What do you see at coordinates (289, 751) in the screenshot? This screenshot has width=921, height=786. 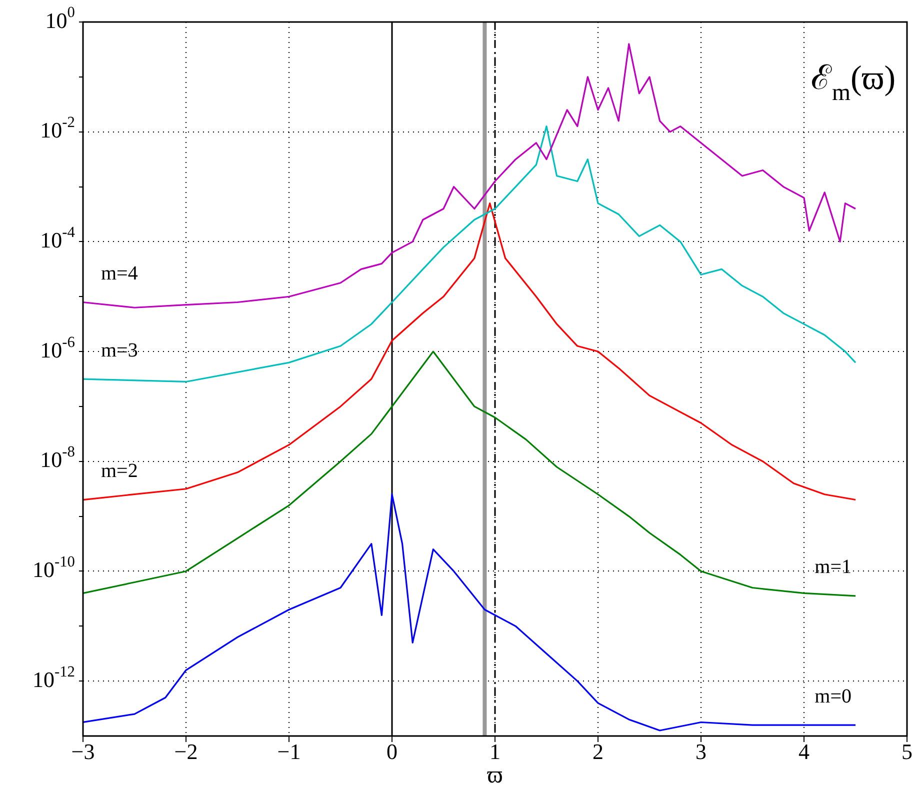 I see `x-tick-label: −1` at bounding box center [289, 751].